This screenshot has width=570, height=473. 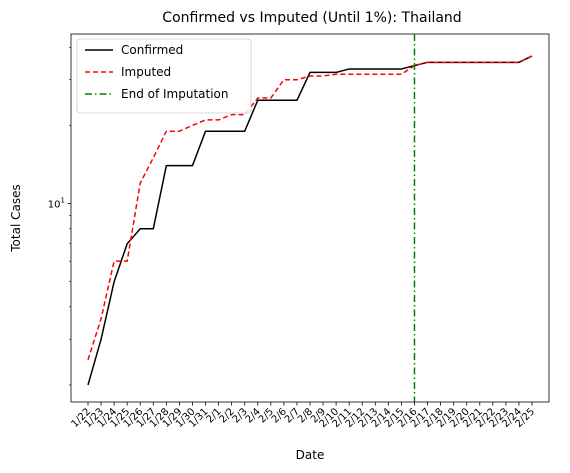 What do you see at coordinates (175, 94) in the screenshot?
I see `legend-label: End of Imputation` at bounding box center [175, 94].